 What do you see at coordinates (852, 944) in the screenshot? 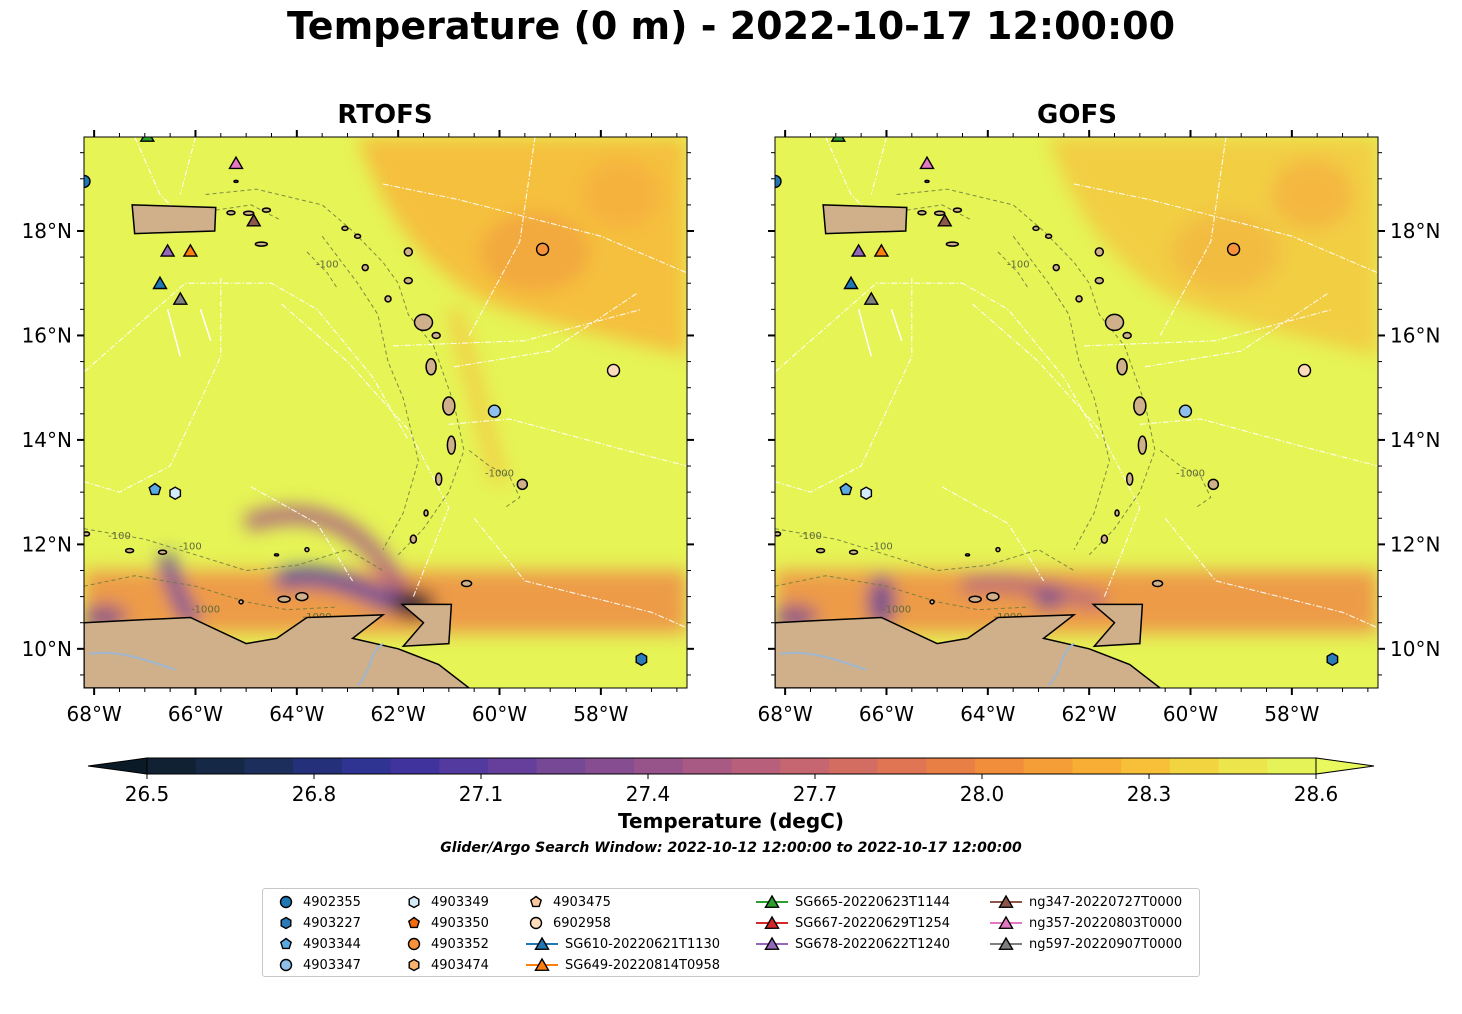
I see `legend-item: SG678-20220622T1240` at bounding box center [852, 944].